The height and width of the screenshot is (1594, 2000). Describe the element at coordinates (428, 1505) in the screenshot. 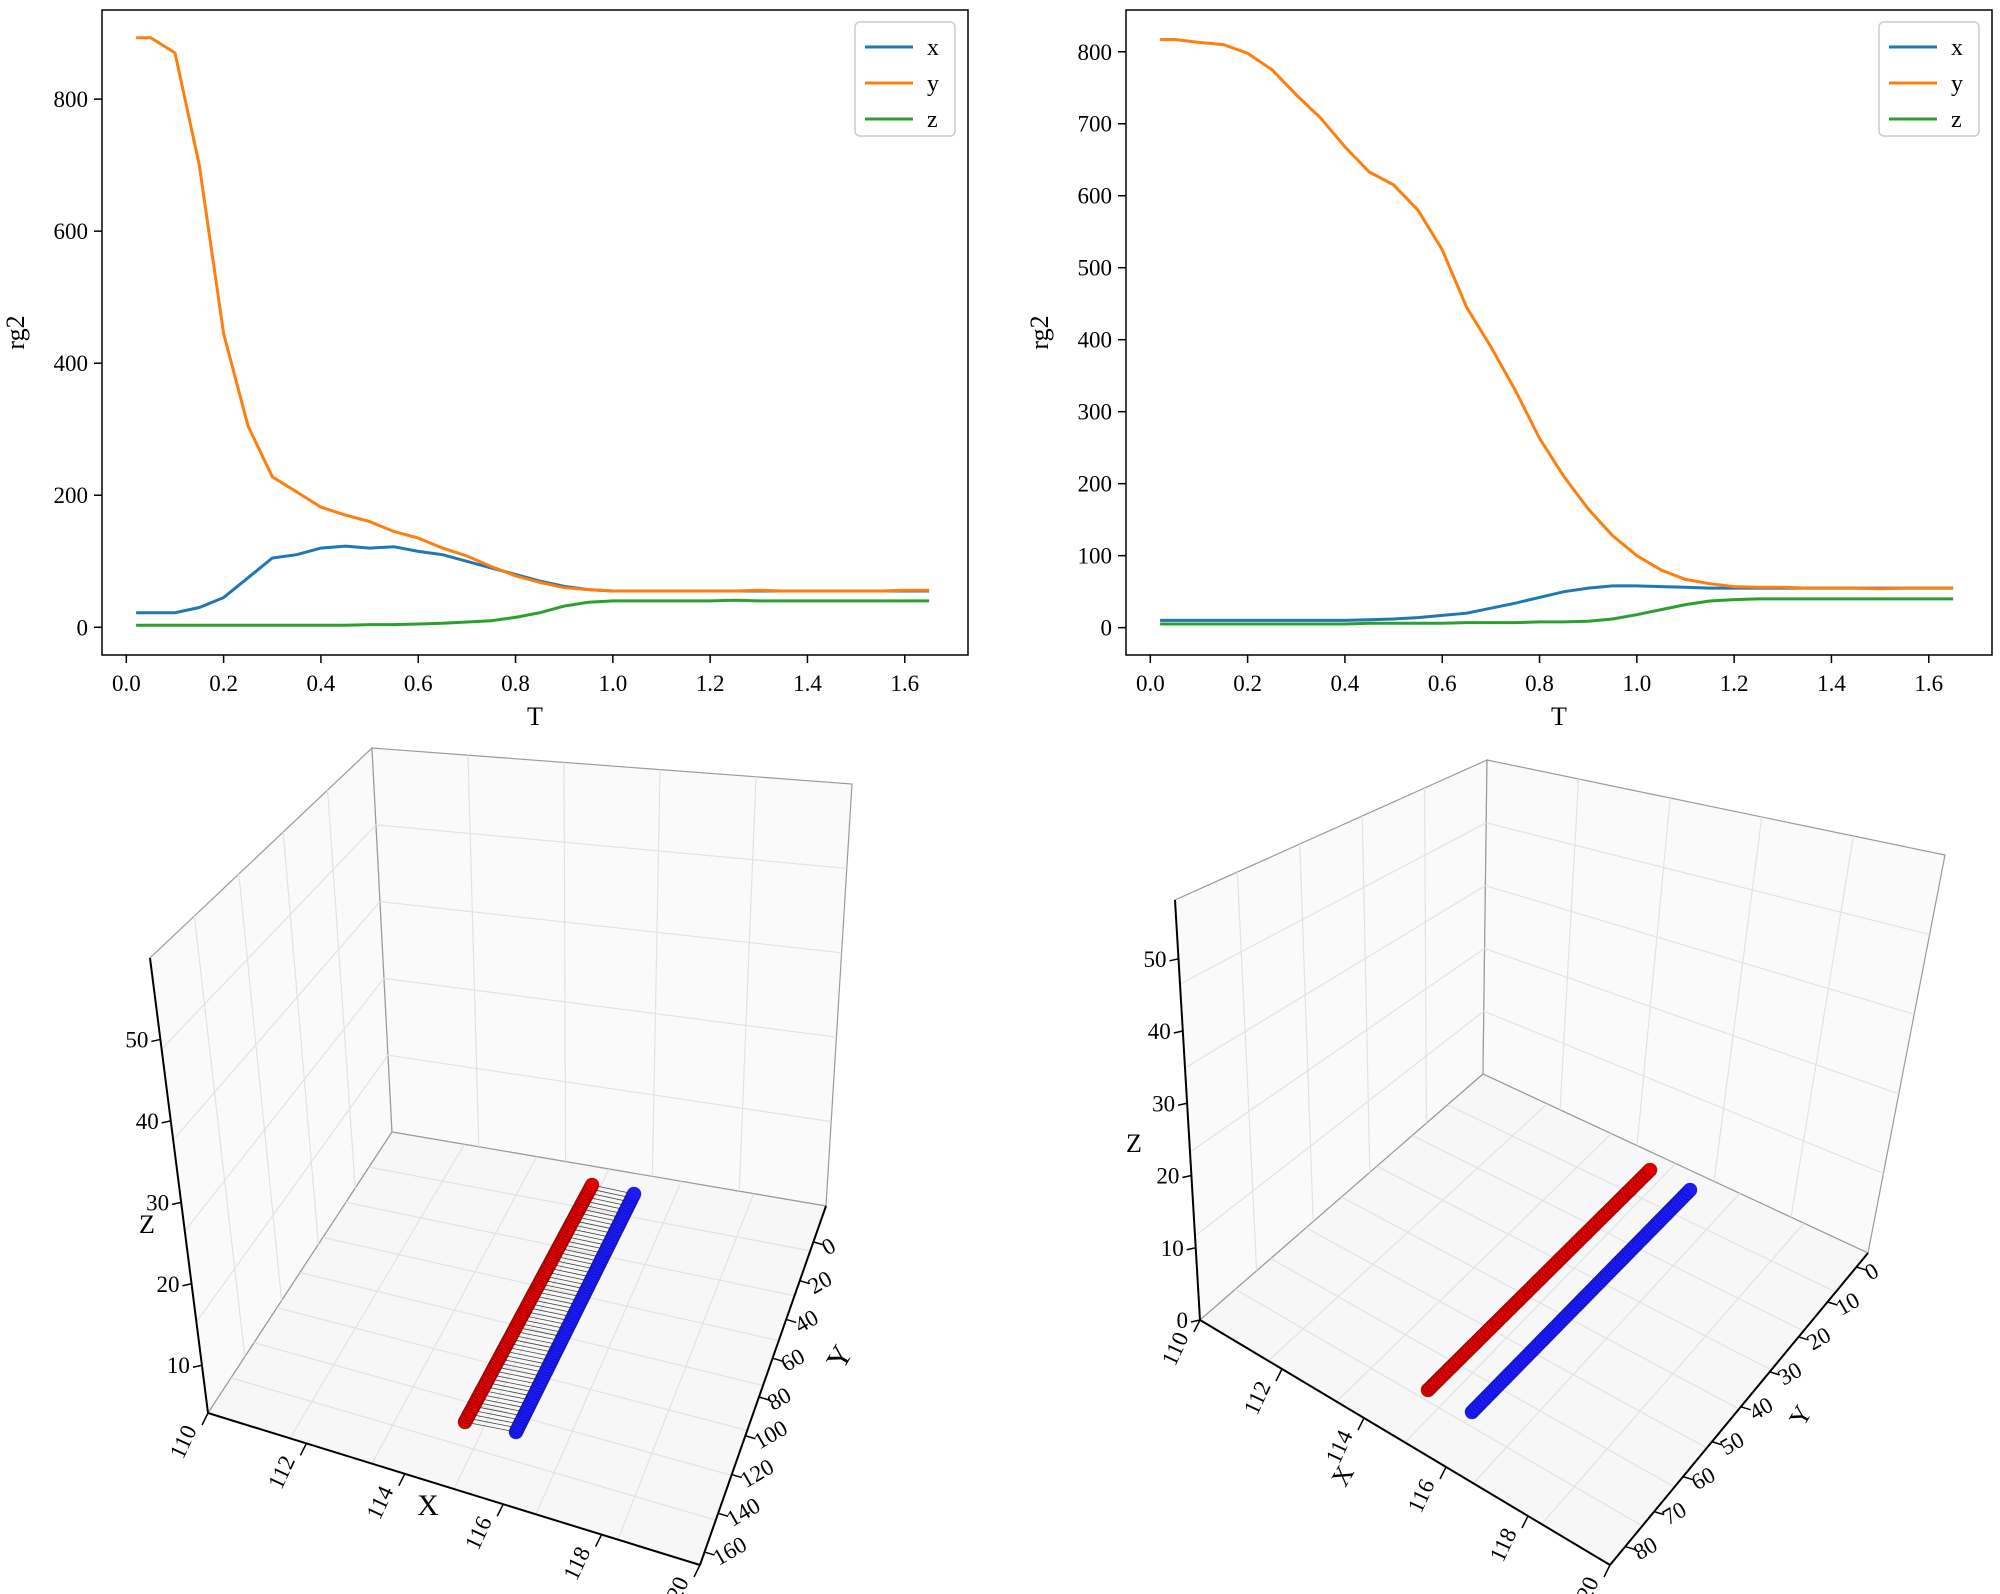

I see `x-axis-label: X` at that location.